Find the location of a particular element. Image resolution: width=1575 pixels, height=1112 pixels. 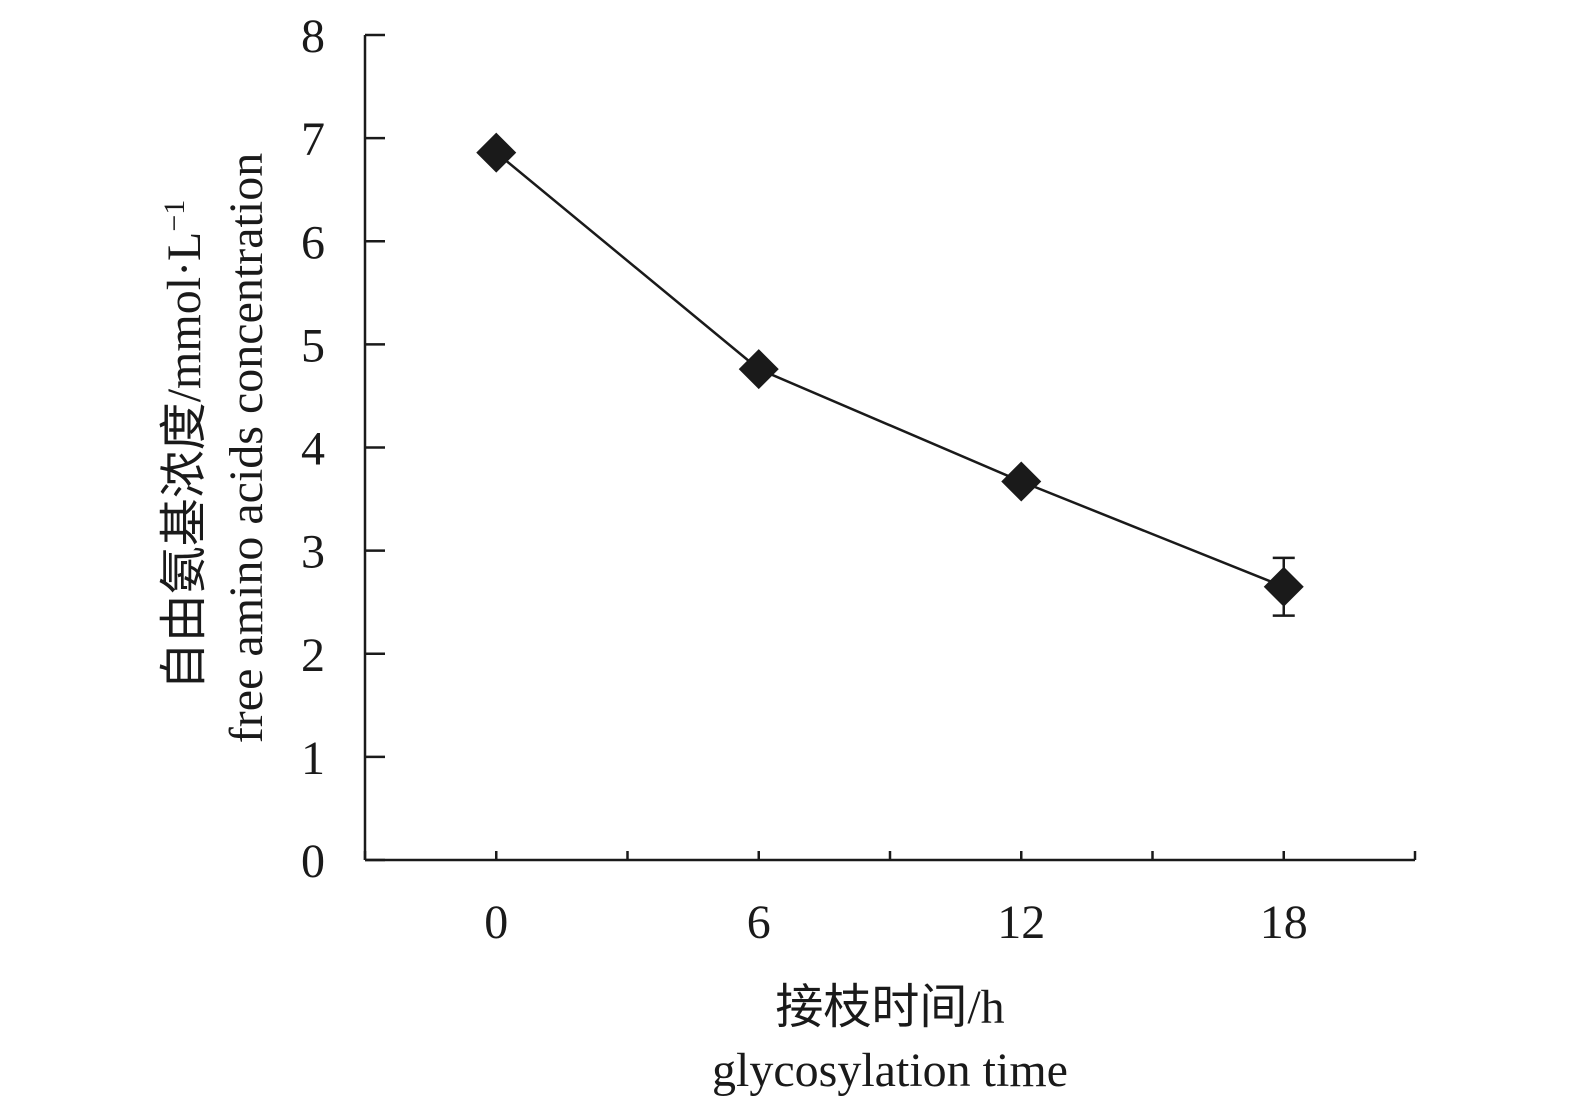

x-tick-label-18: 18 is located at coordinates (1284, 922).